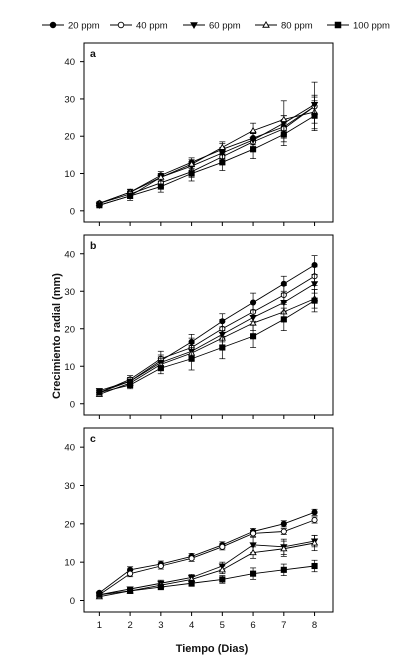  What do you see at coordinates (212, 649) in the screenshot?
I see `x-axis-label: Tiempo (Dias)` at bounding box center [212, 649].